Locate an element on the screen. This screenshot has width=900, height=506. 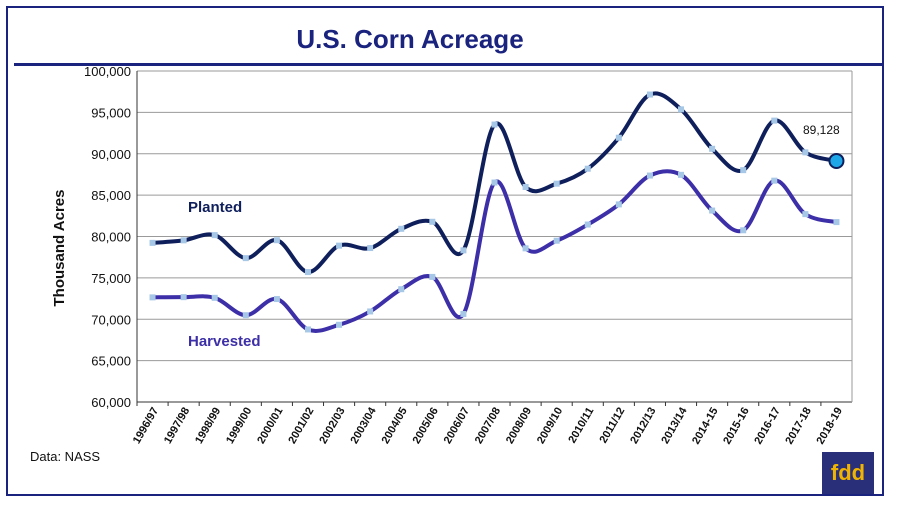
y-tick-label: 70,000 is located at coordinates (111, 319).